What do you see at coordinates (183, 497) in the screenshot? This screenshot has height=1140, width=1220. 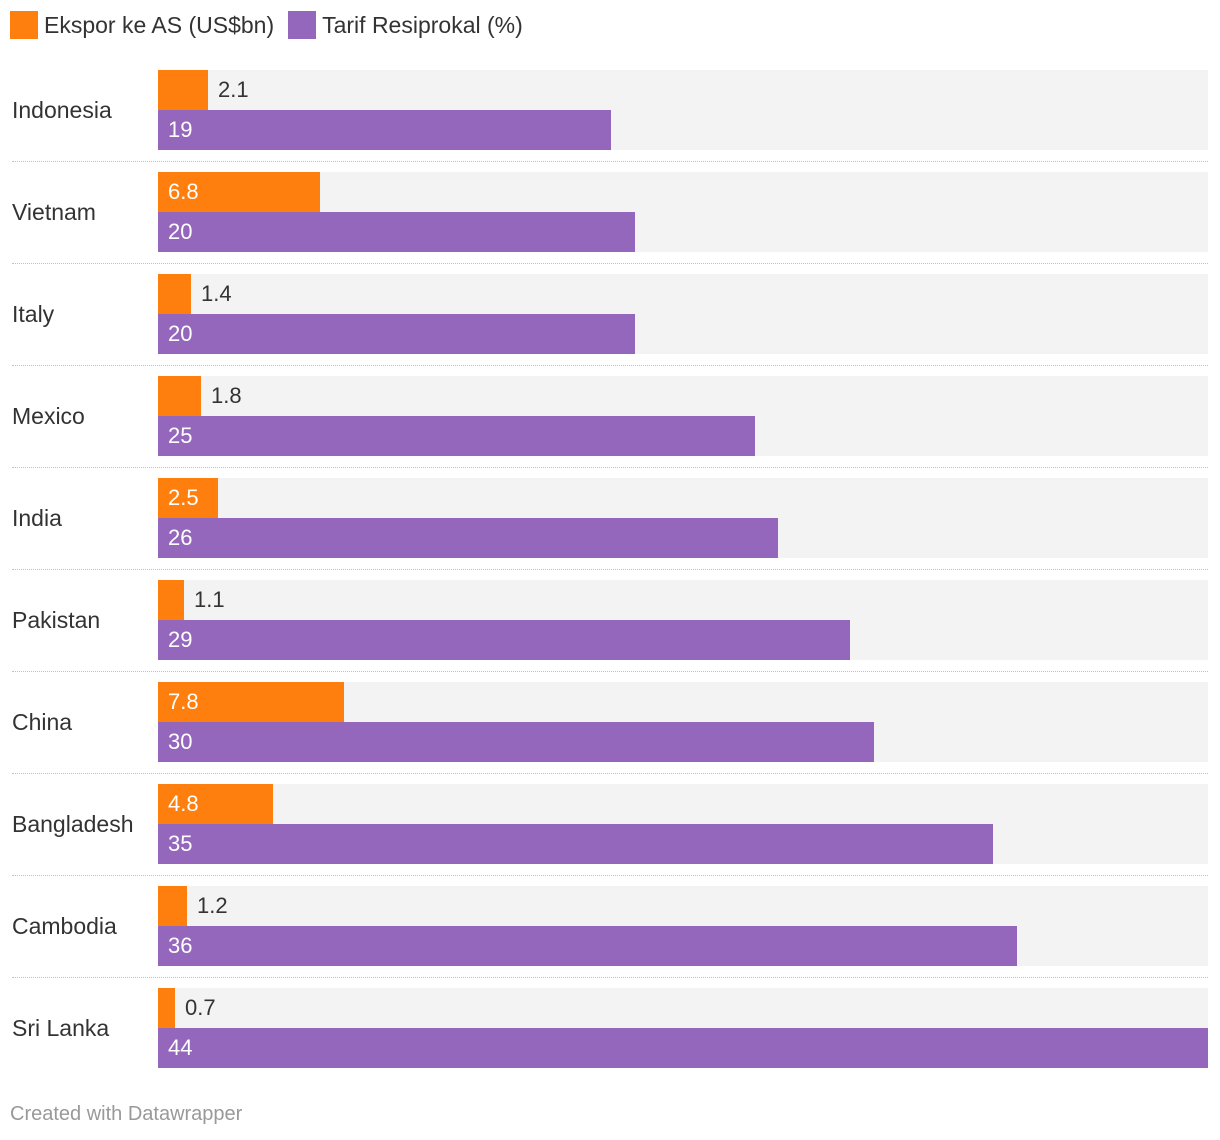 I see `value-label-exports: 2.5` at bounding box center [183, 497].